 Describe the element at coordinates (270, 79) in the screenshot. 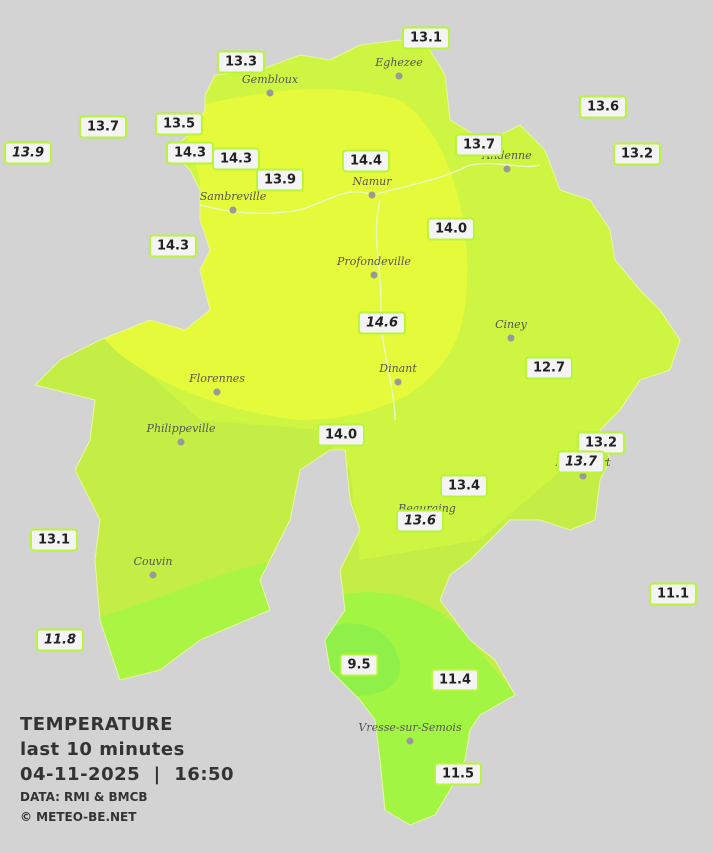

I see `city-name: Gembloux` at that location.